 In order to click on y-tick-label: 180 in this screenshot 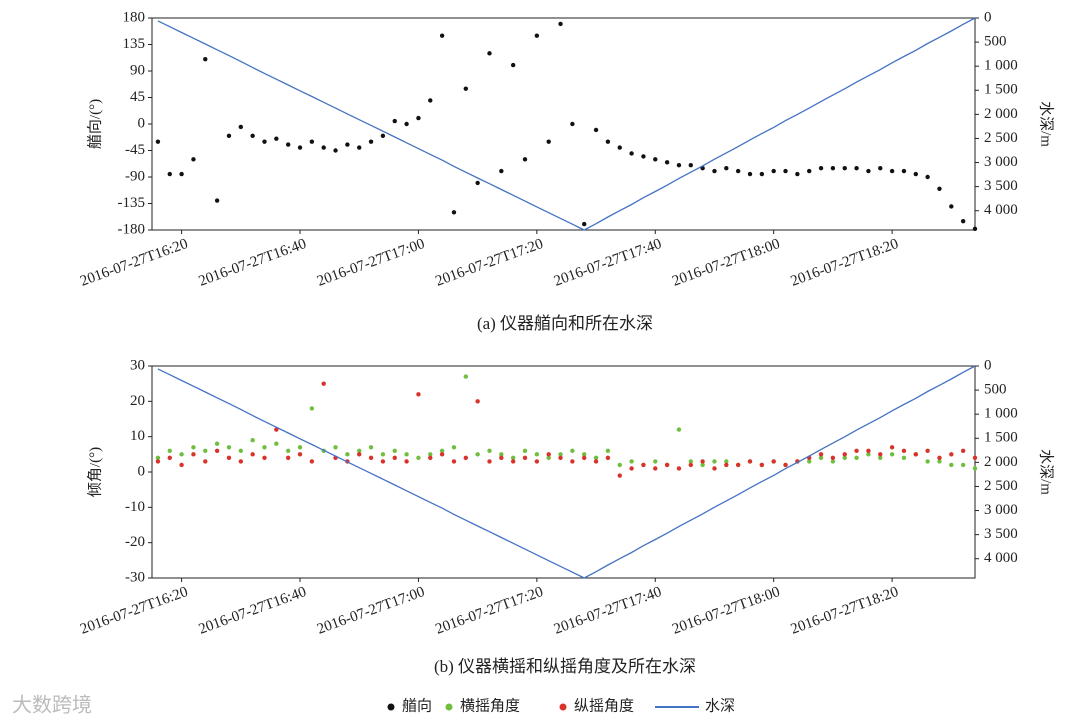, I will do `click(134, 17)`.